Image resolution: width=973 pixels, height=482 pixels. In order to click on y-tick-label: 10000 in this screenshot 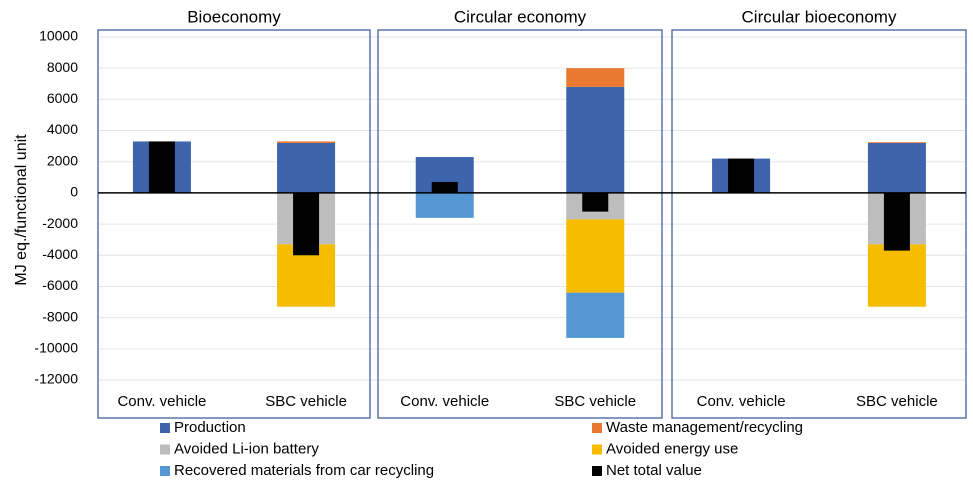, I will do `click(58, 36)`.